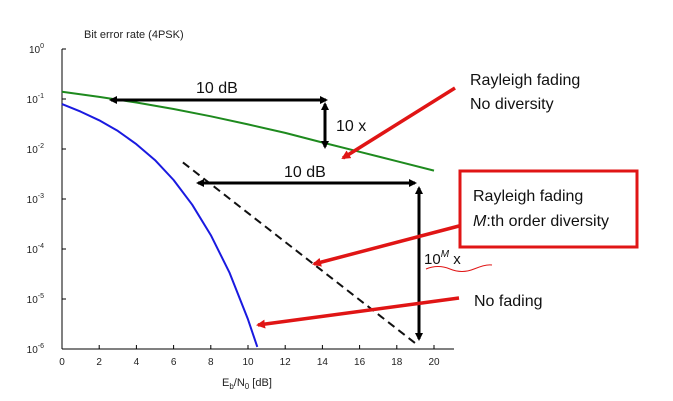 Image resolution: width=673 pixels, height=401 pixels. Describe the element at coordinates (541, 221) in the screenshot. I see `label-rayleigh-diversity-2: M:th order diversity` at that location.